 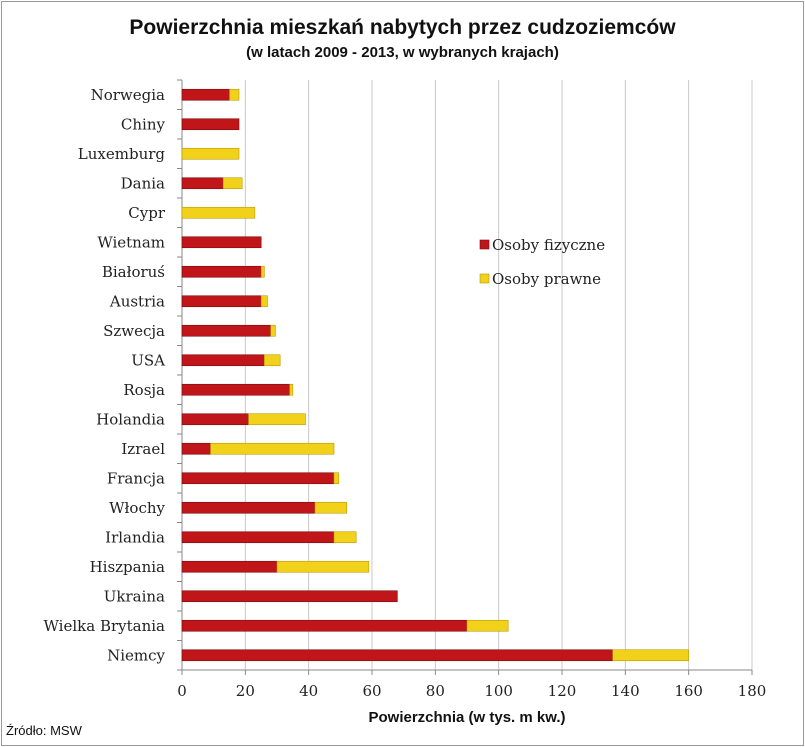 What do you see at coordinates (245, 691) in the screenshot?
I see `x-tick-label: 20` at bounding box center [245, 691].